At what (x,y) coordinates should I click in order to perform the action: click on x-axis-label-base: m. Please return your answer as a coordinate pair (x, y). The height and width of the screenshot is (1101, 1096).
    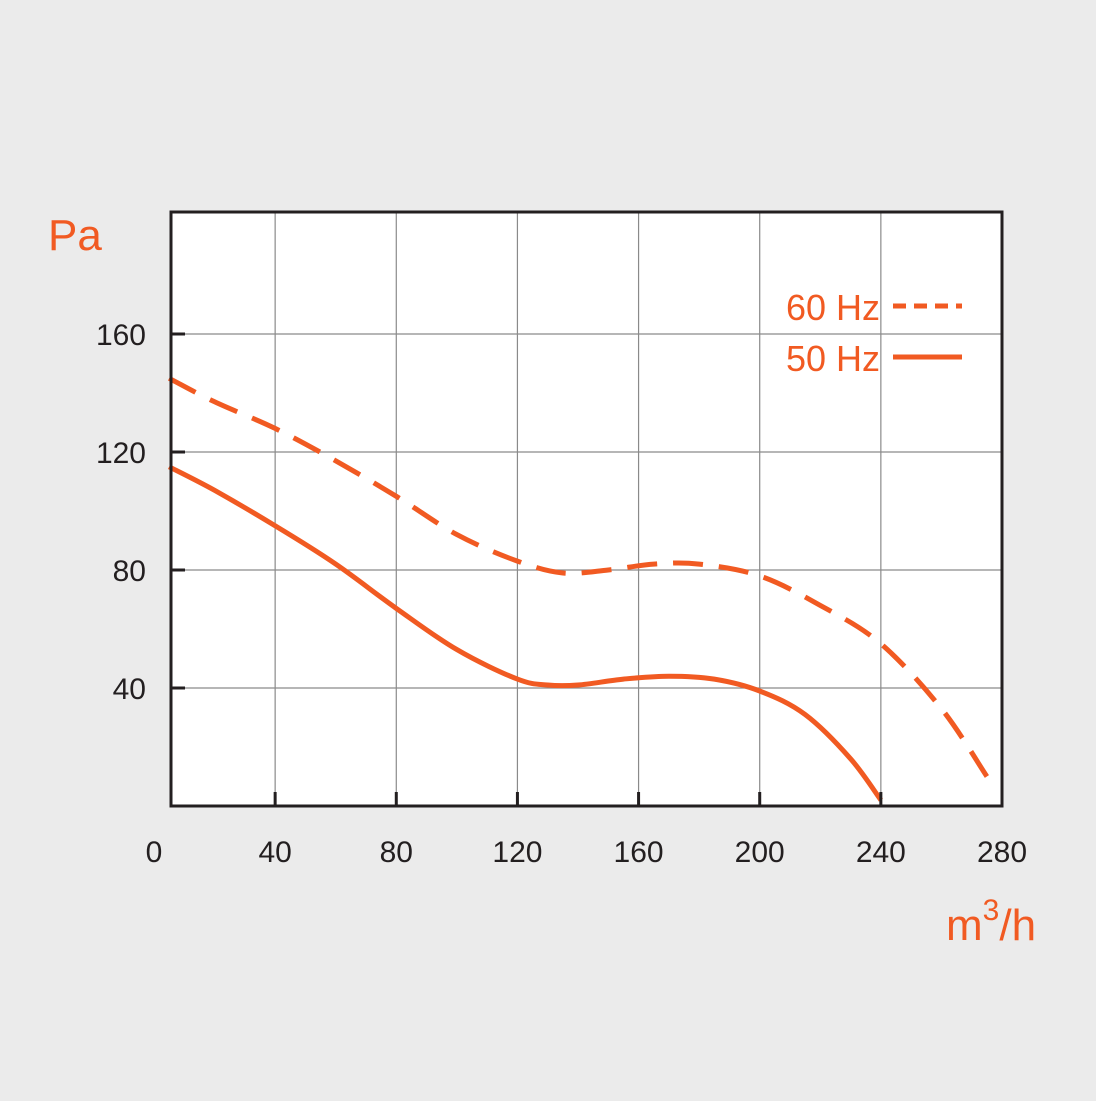
    Looking at the image, I should click on (964, 925).